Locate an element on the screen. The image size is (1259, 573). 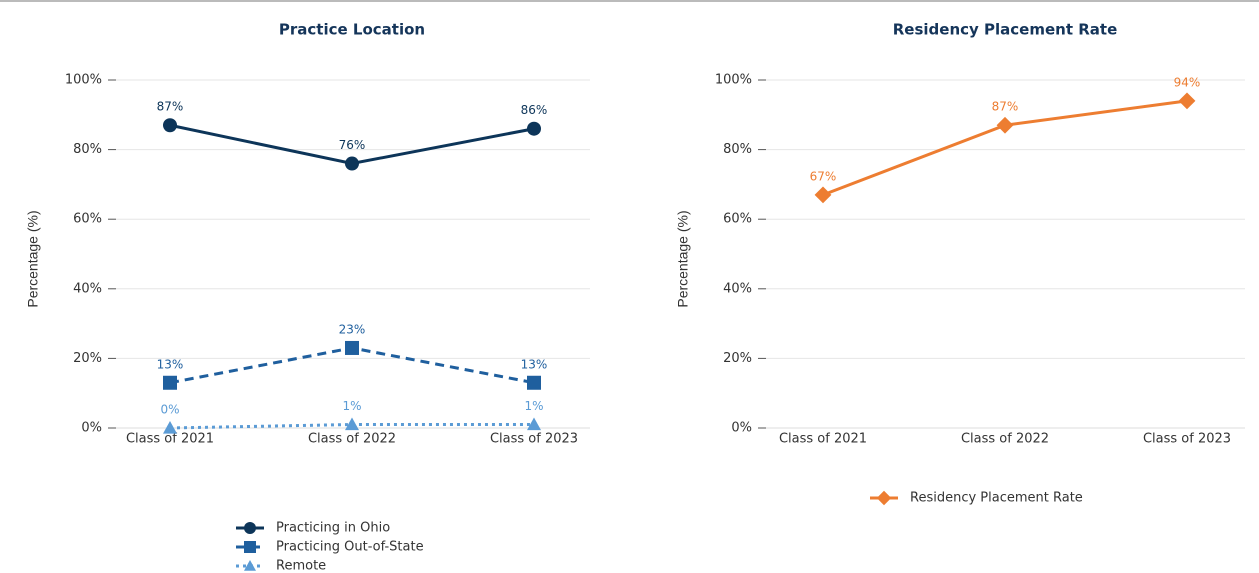
legend-label: Remote is located at coordinates (301, 566).